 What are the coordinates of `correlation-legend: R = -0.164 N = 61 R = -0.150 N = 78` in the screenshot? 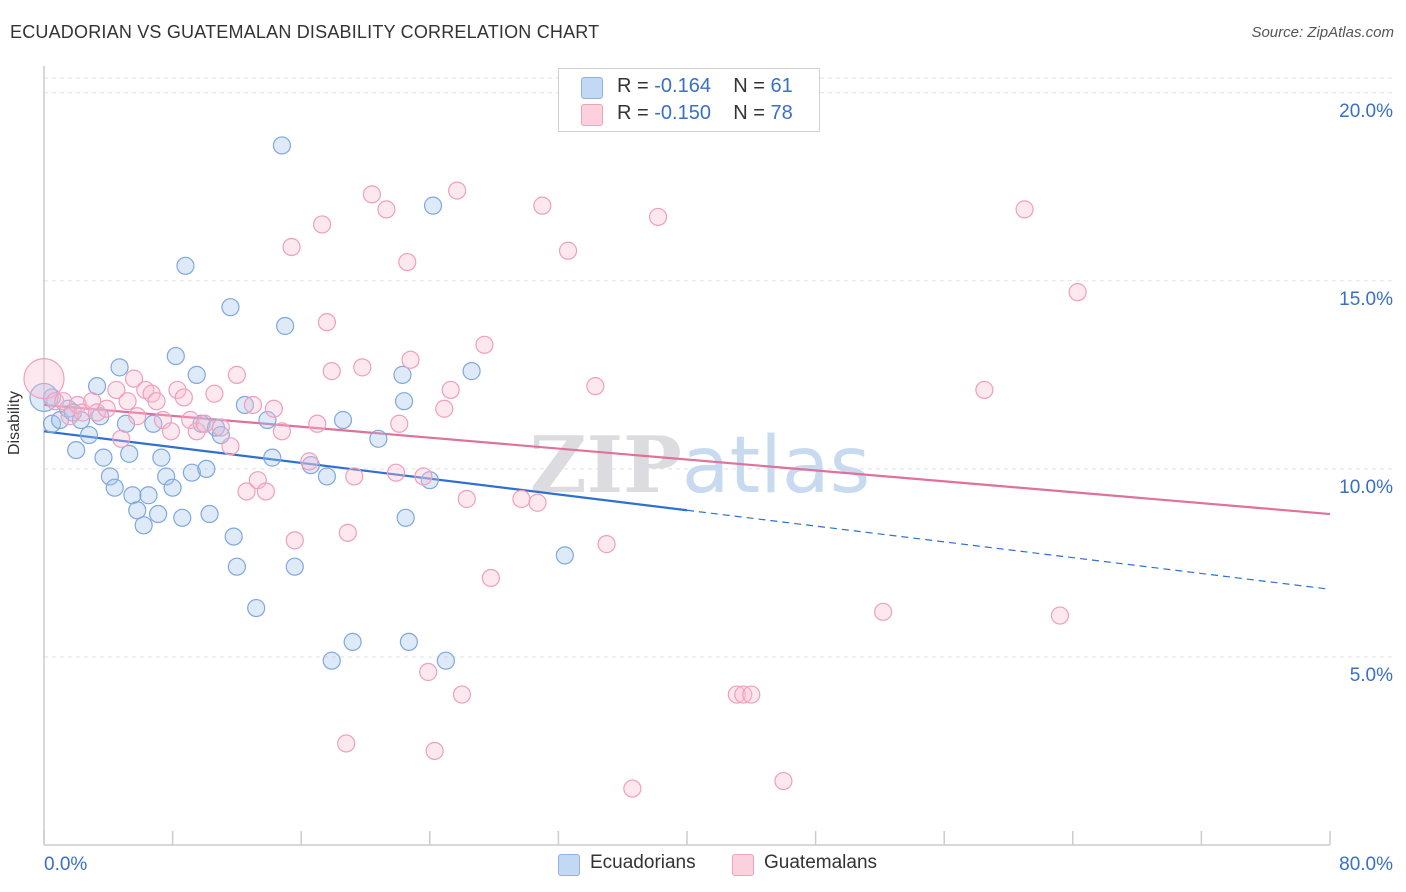 It's located at (689, 100).